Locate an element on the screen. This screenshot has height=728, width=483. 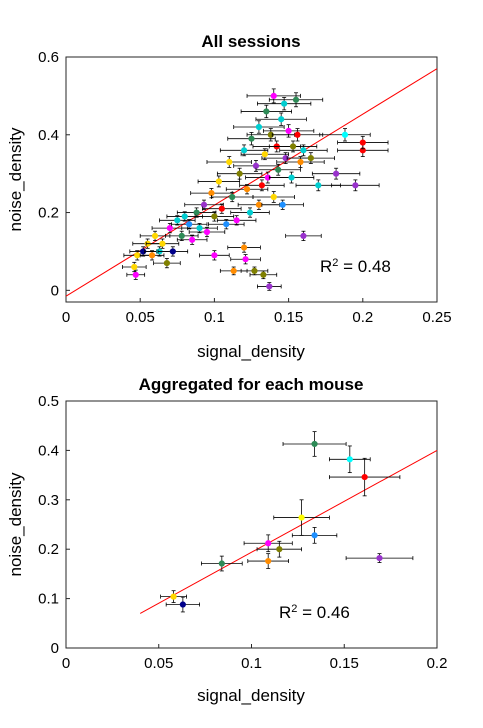
y-tick-label: 0.3 is located at coordinates (48, 500).